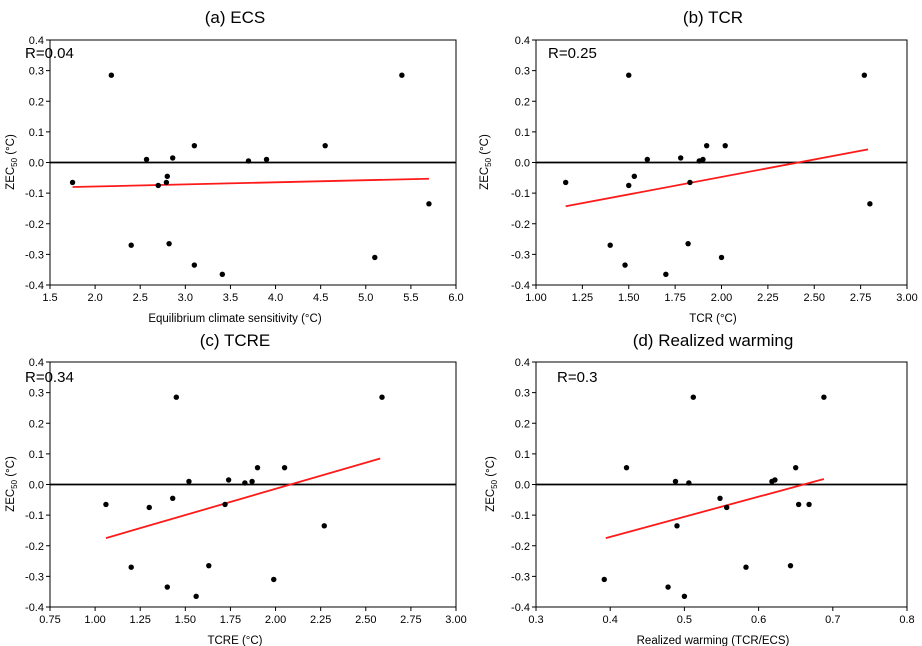  What do you see at coordinates (410, 620) in the screenshot?
I see `x-tick-label: 2.75` at bounding box center [410, 620].